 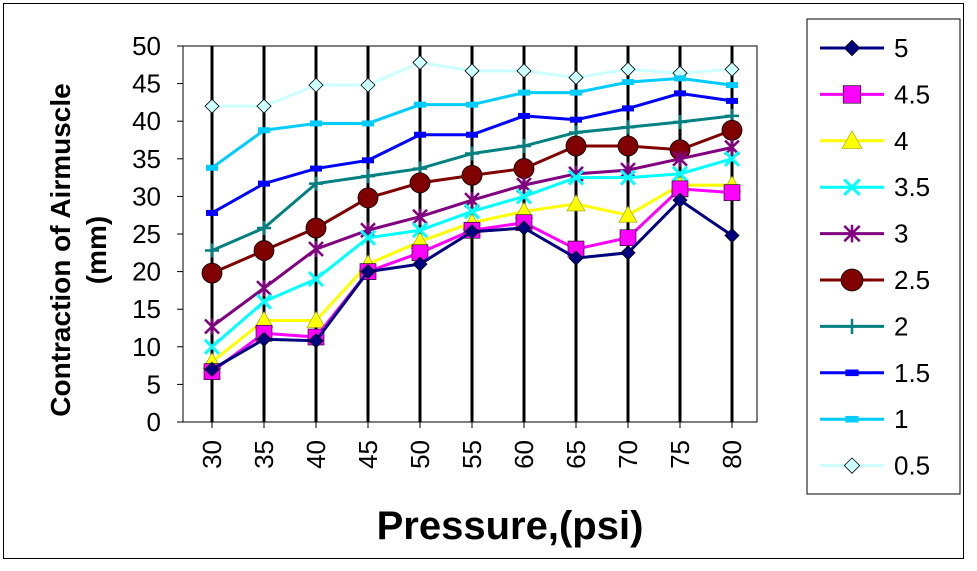 What do you see at coordinates (875, 373) in the screenshot?
I see `legend-item-1.5: 1.5` at bounding box center [875, 373].